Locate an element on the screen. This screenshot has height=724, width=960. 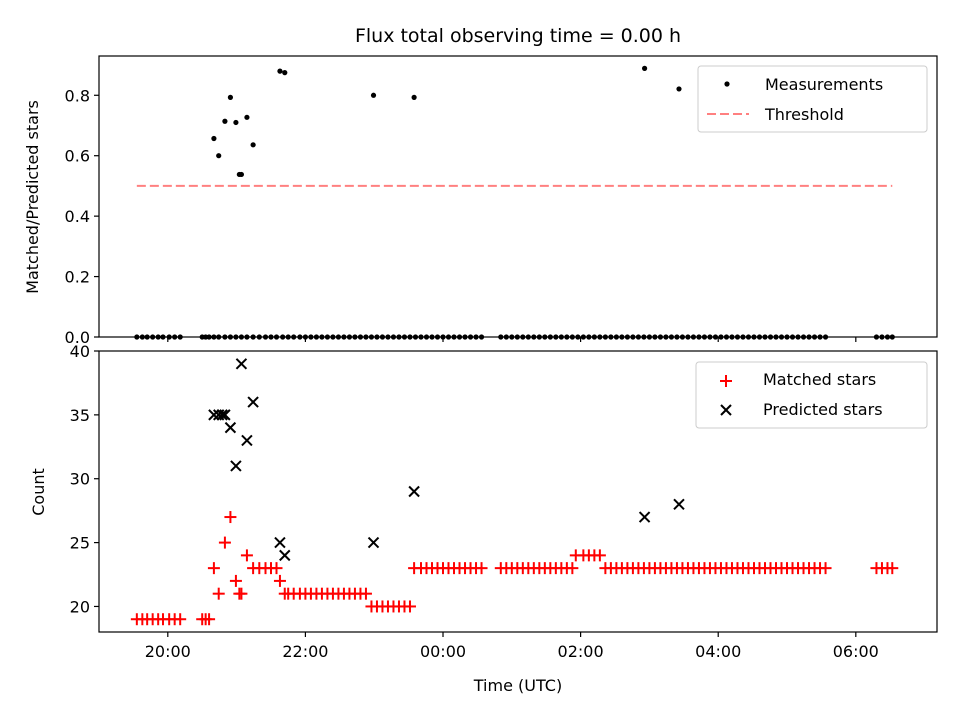
legend-measurements-label: Measurements is located at coordinates (824, 84).